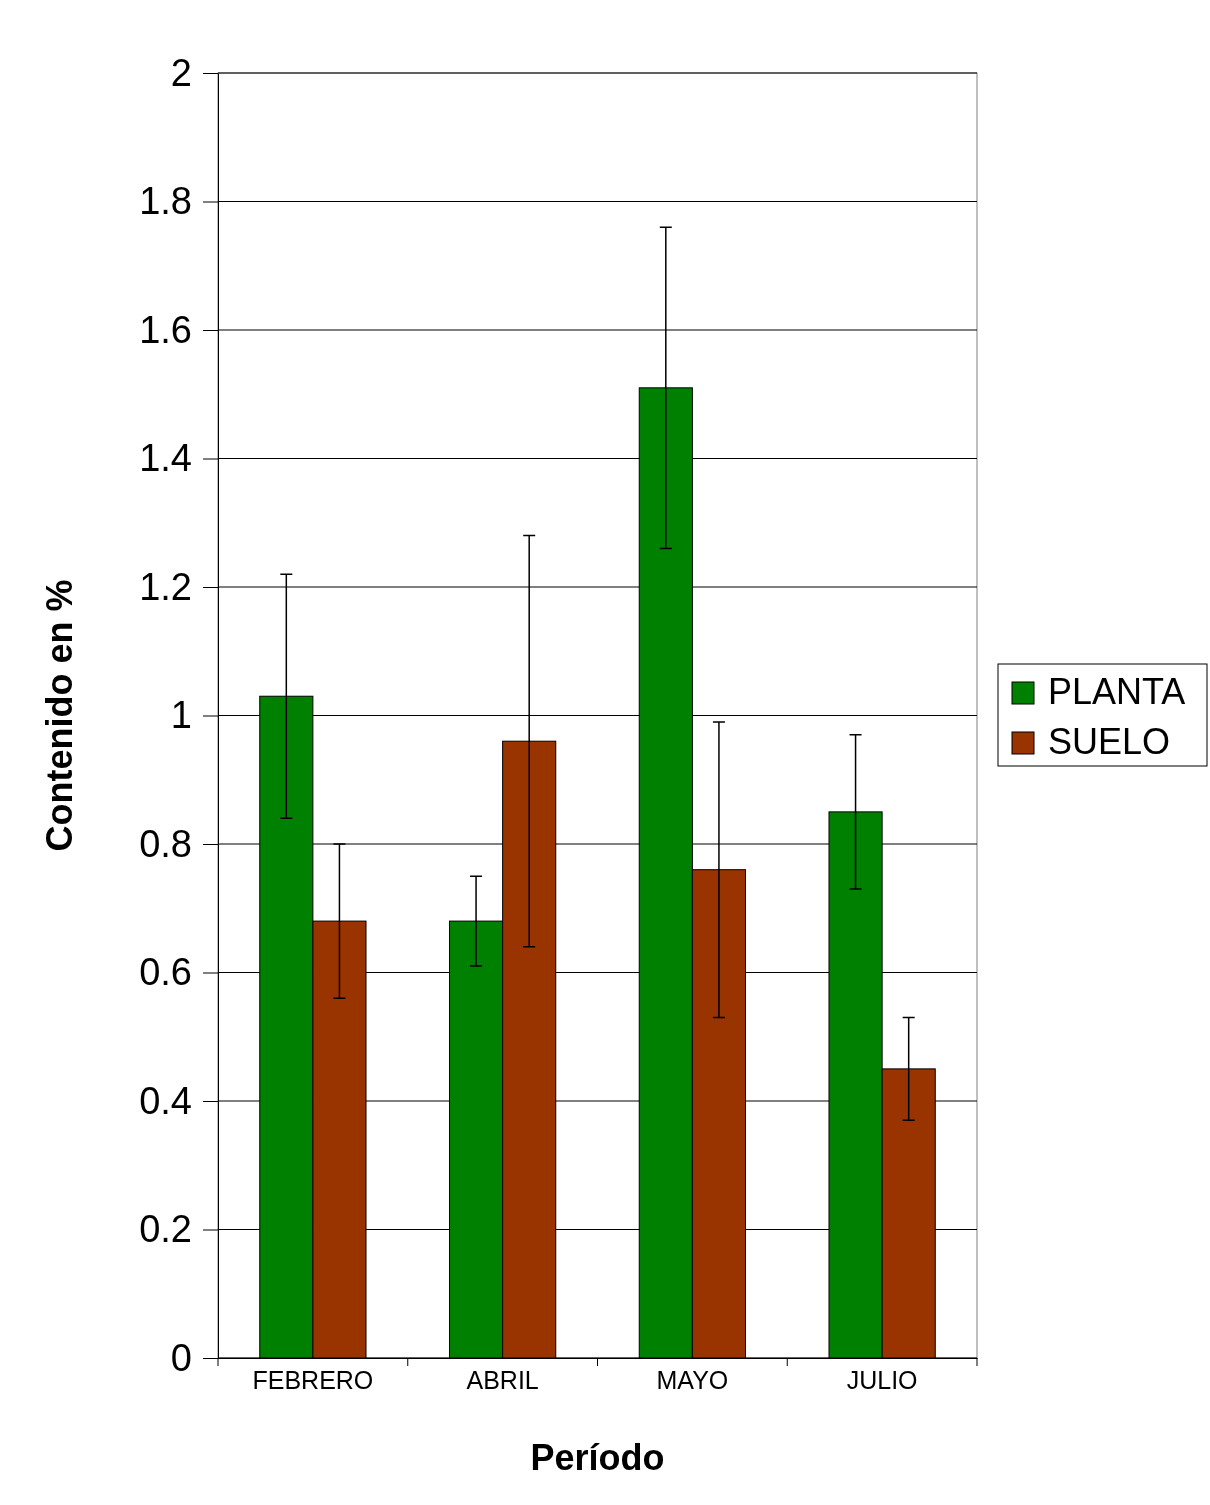 Image resolution: width=1210 pixels, height=1505 pixels. I want to click on legend-label: SUELO, so click(1109, 741).